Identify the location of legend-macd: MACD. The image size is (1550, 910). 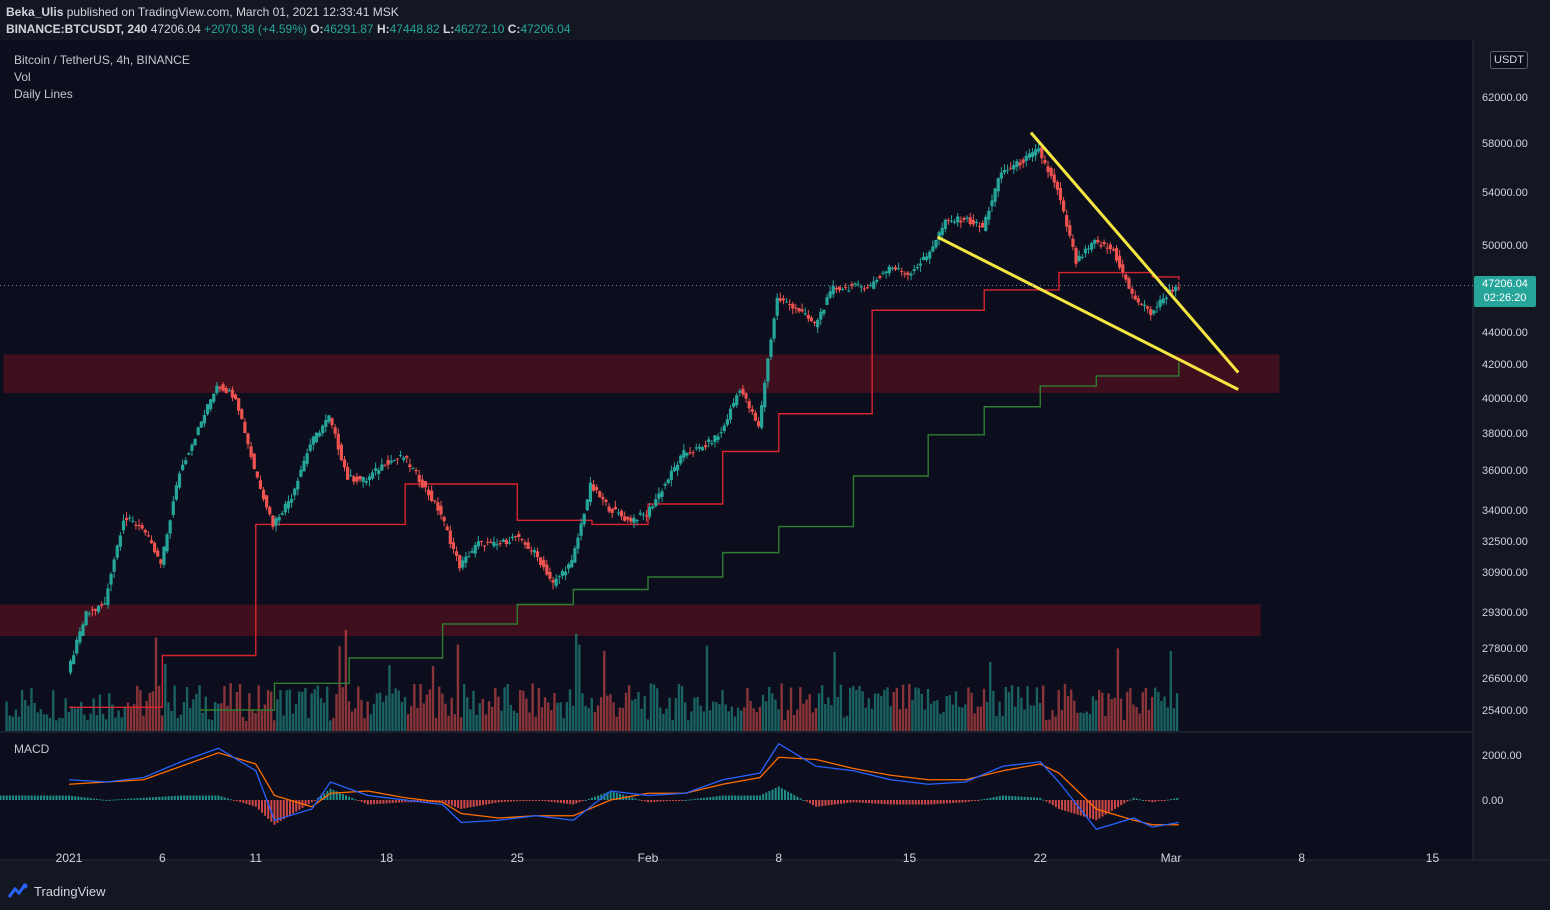
(32, 749).